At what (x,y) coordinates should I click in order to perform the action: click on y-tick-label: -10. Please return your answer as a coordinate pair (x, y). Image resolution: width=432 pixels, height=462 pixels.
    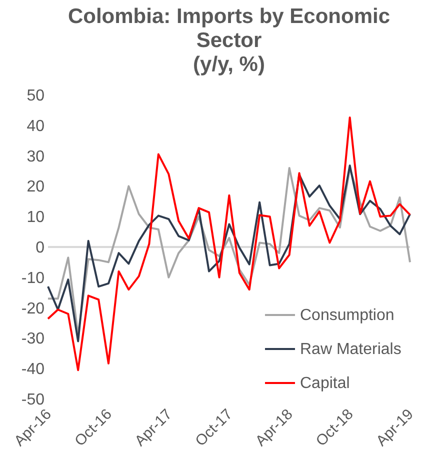
    Looking at the image, I should click on (33, 278).